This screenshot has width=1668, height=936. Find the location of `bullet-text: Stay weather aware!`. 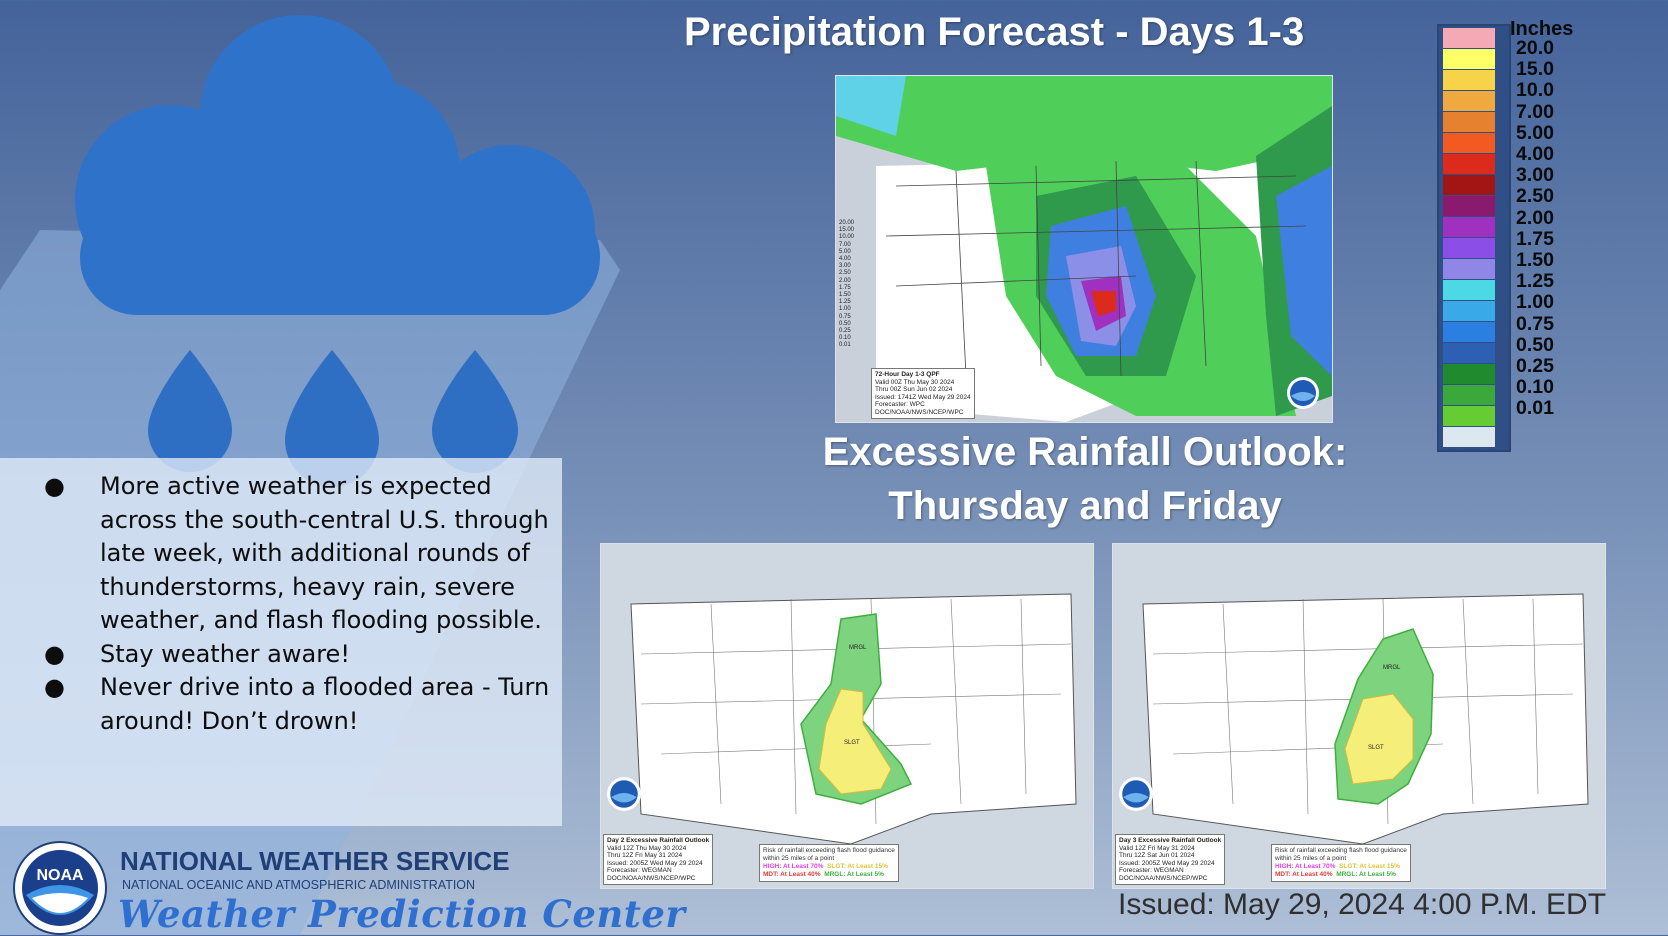

bullet-text: Stay weather aware! is located at coordinates (225, 653).